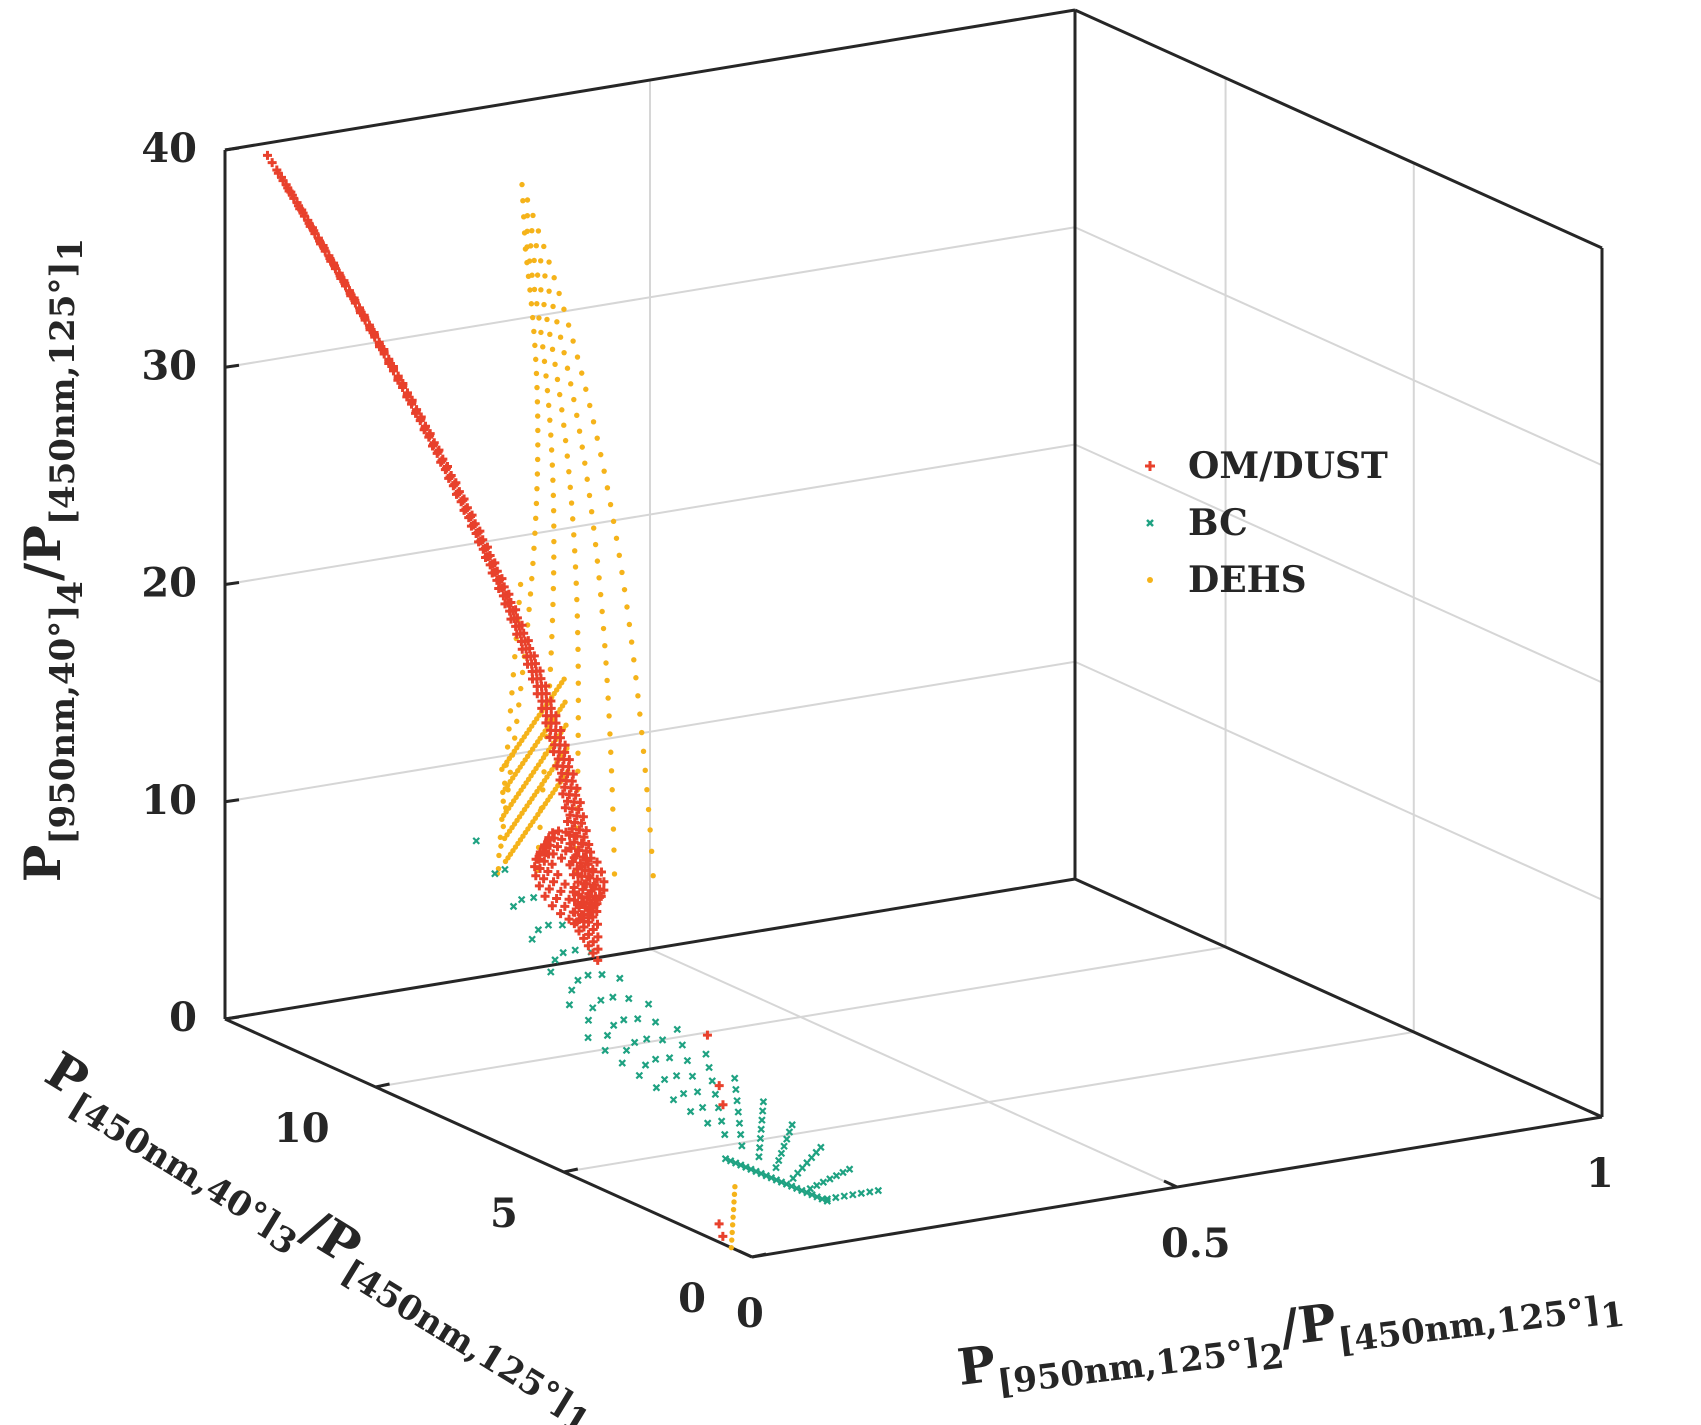 This screenshot has height=1425, width=1701. What do you see at coordinates (1218, 523) in the screenshot?
I see `legend-label-bc: BC` at bounding box center [1218, 523].